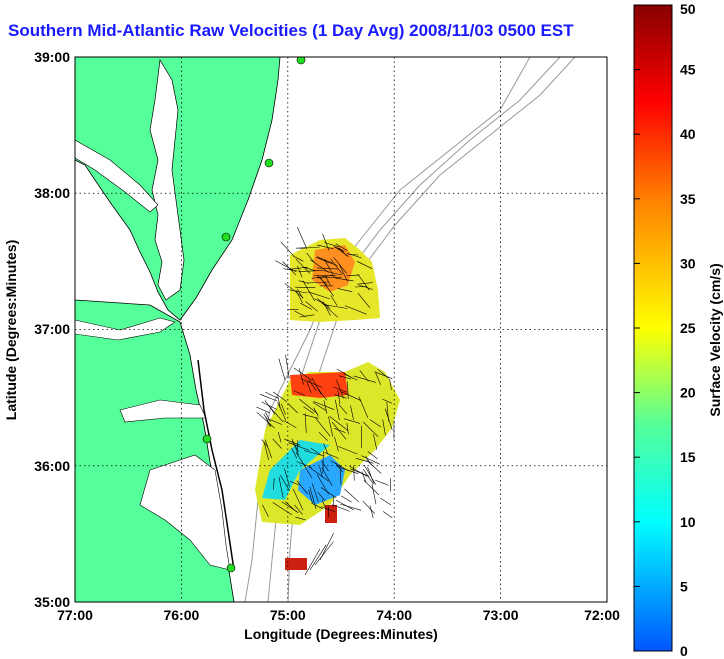 Image resolution: width=724 pixels, height=659 pixels. Describe the element at coordinates (125, 329) in the screenshot. I see `james-river` at that location.